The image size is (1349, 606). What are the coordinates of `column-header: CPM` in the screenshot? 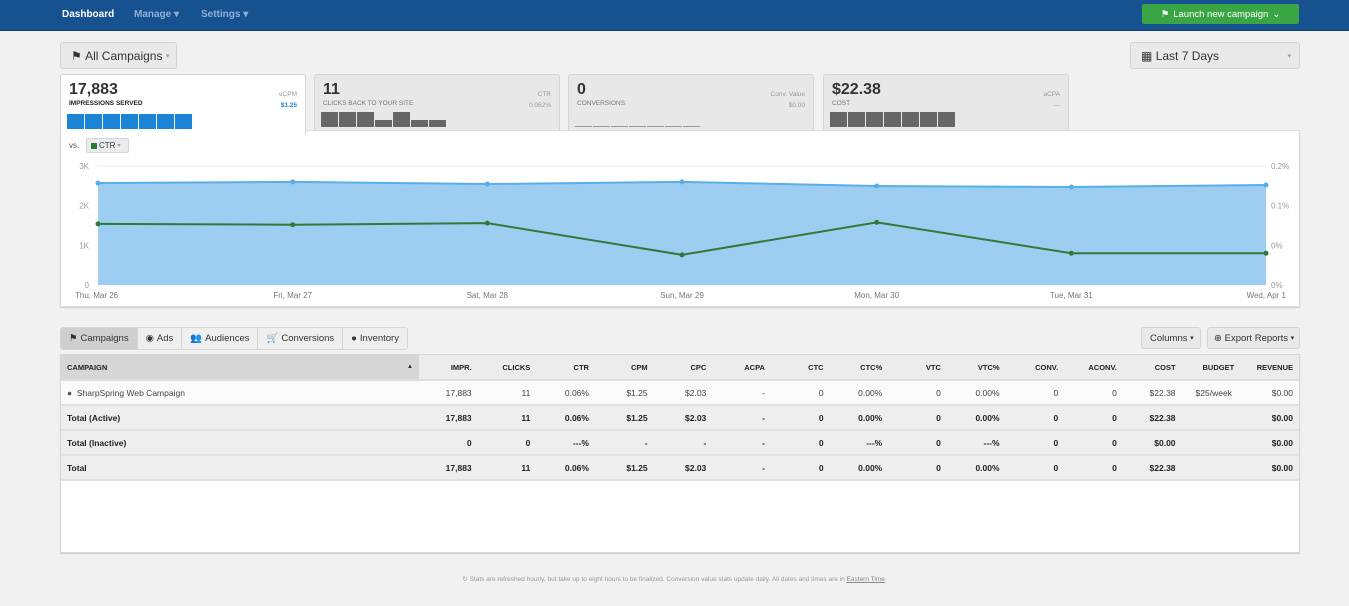 It's located at (624, 368).